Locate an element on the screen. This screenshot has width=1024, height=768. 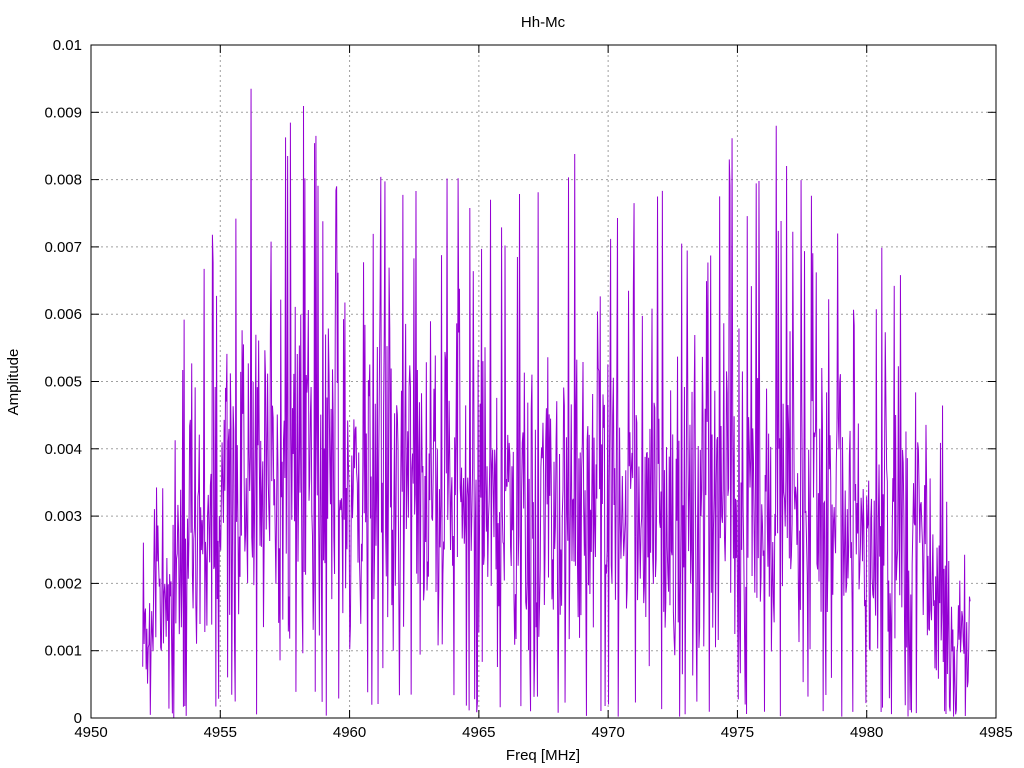
y-tick-label: 0.002 is located at coordinates (63, 583).